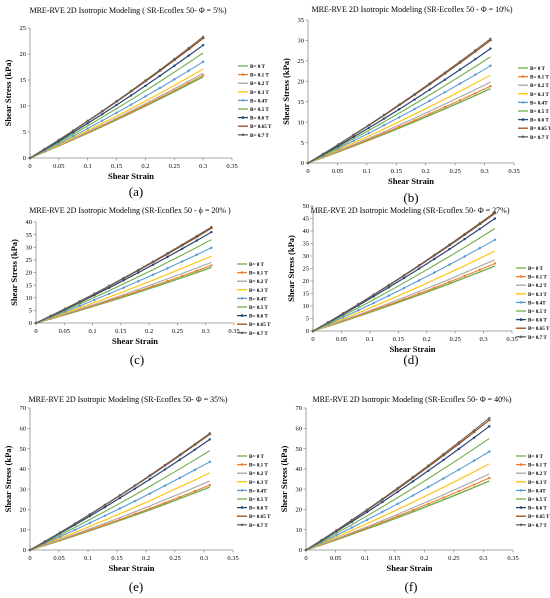 The height and width of the screenshot is (598, 550). Describe the element at coordinates (258, 317) in the screenshot. I see `legend-label: B= 0.6 T` at that location.